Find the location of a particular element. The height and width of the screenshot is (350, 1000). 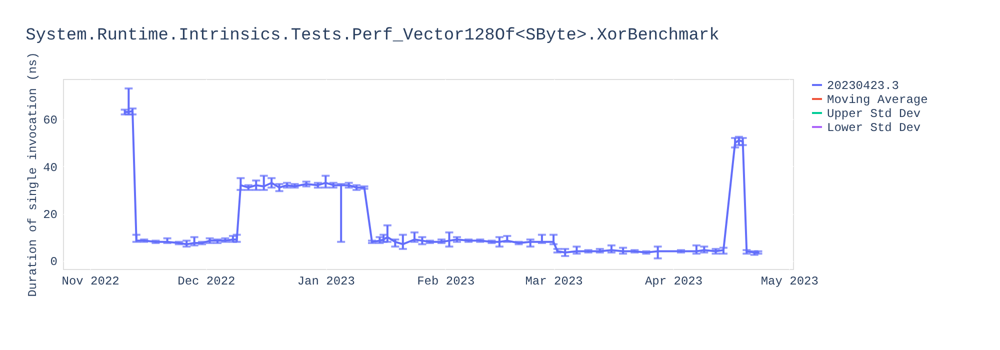

y-axis-title: Duration of single invocation (ns) is located at coordinates (33, 174).